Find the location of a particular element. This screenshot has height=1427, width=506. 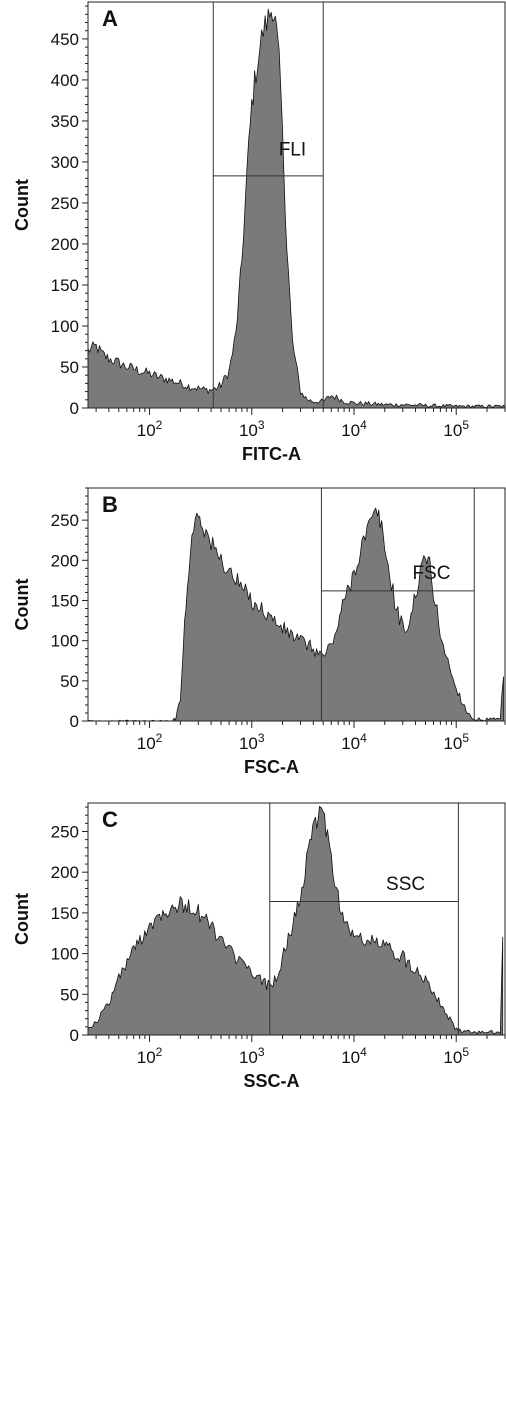

x-axis-title: FSC-A is located at coordinates (271, 767).